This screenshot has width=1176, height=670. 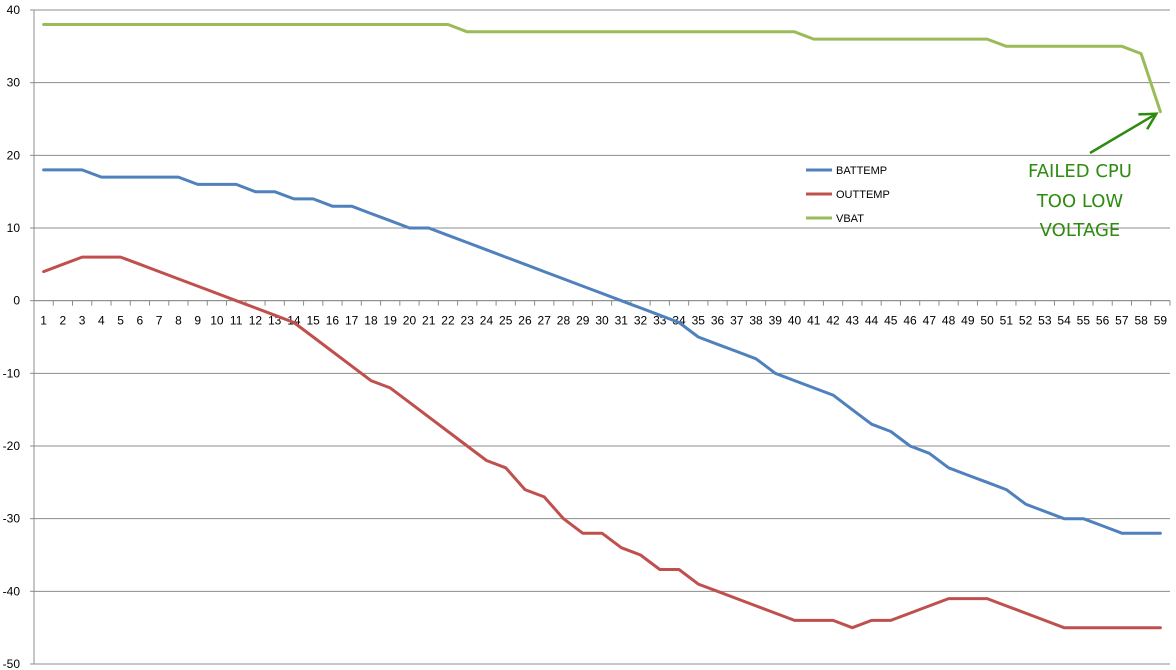 I want to click on y-tick-label: -10, so click(x=12, y=373).